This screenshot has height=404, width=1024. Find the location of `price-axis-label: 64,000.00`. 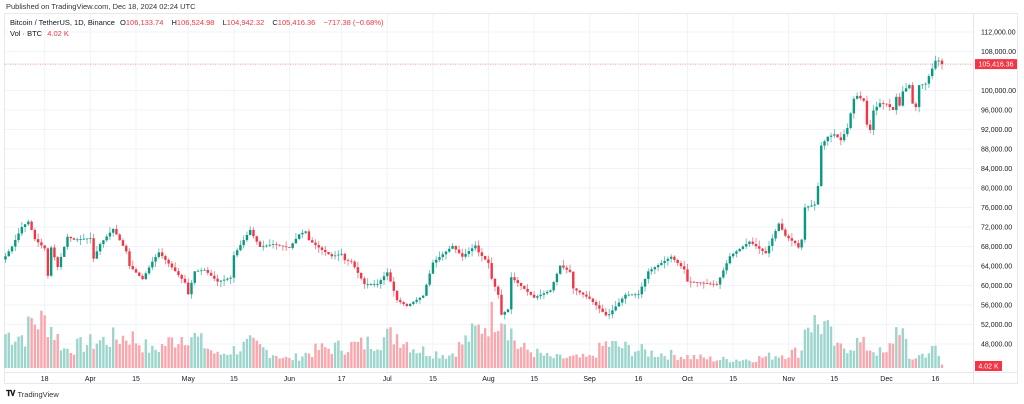

price-axis-label: 64,000.00 is located at coordinates (996, 267).